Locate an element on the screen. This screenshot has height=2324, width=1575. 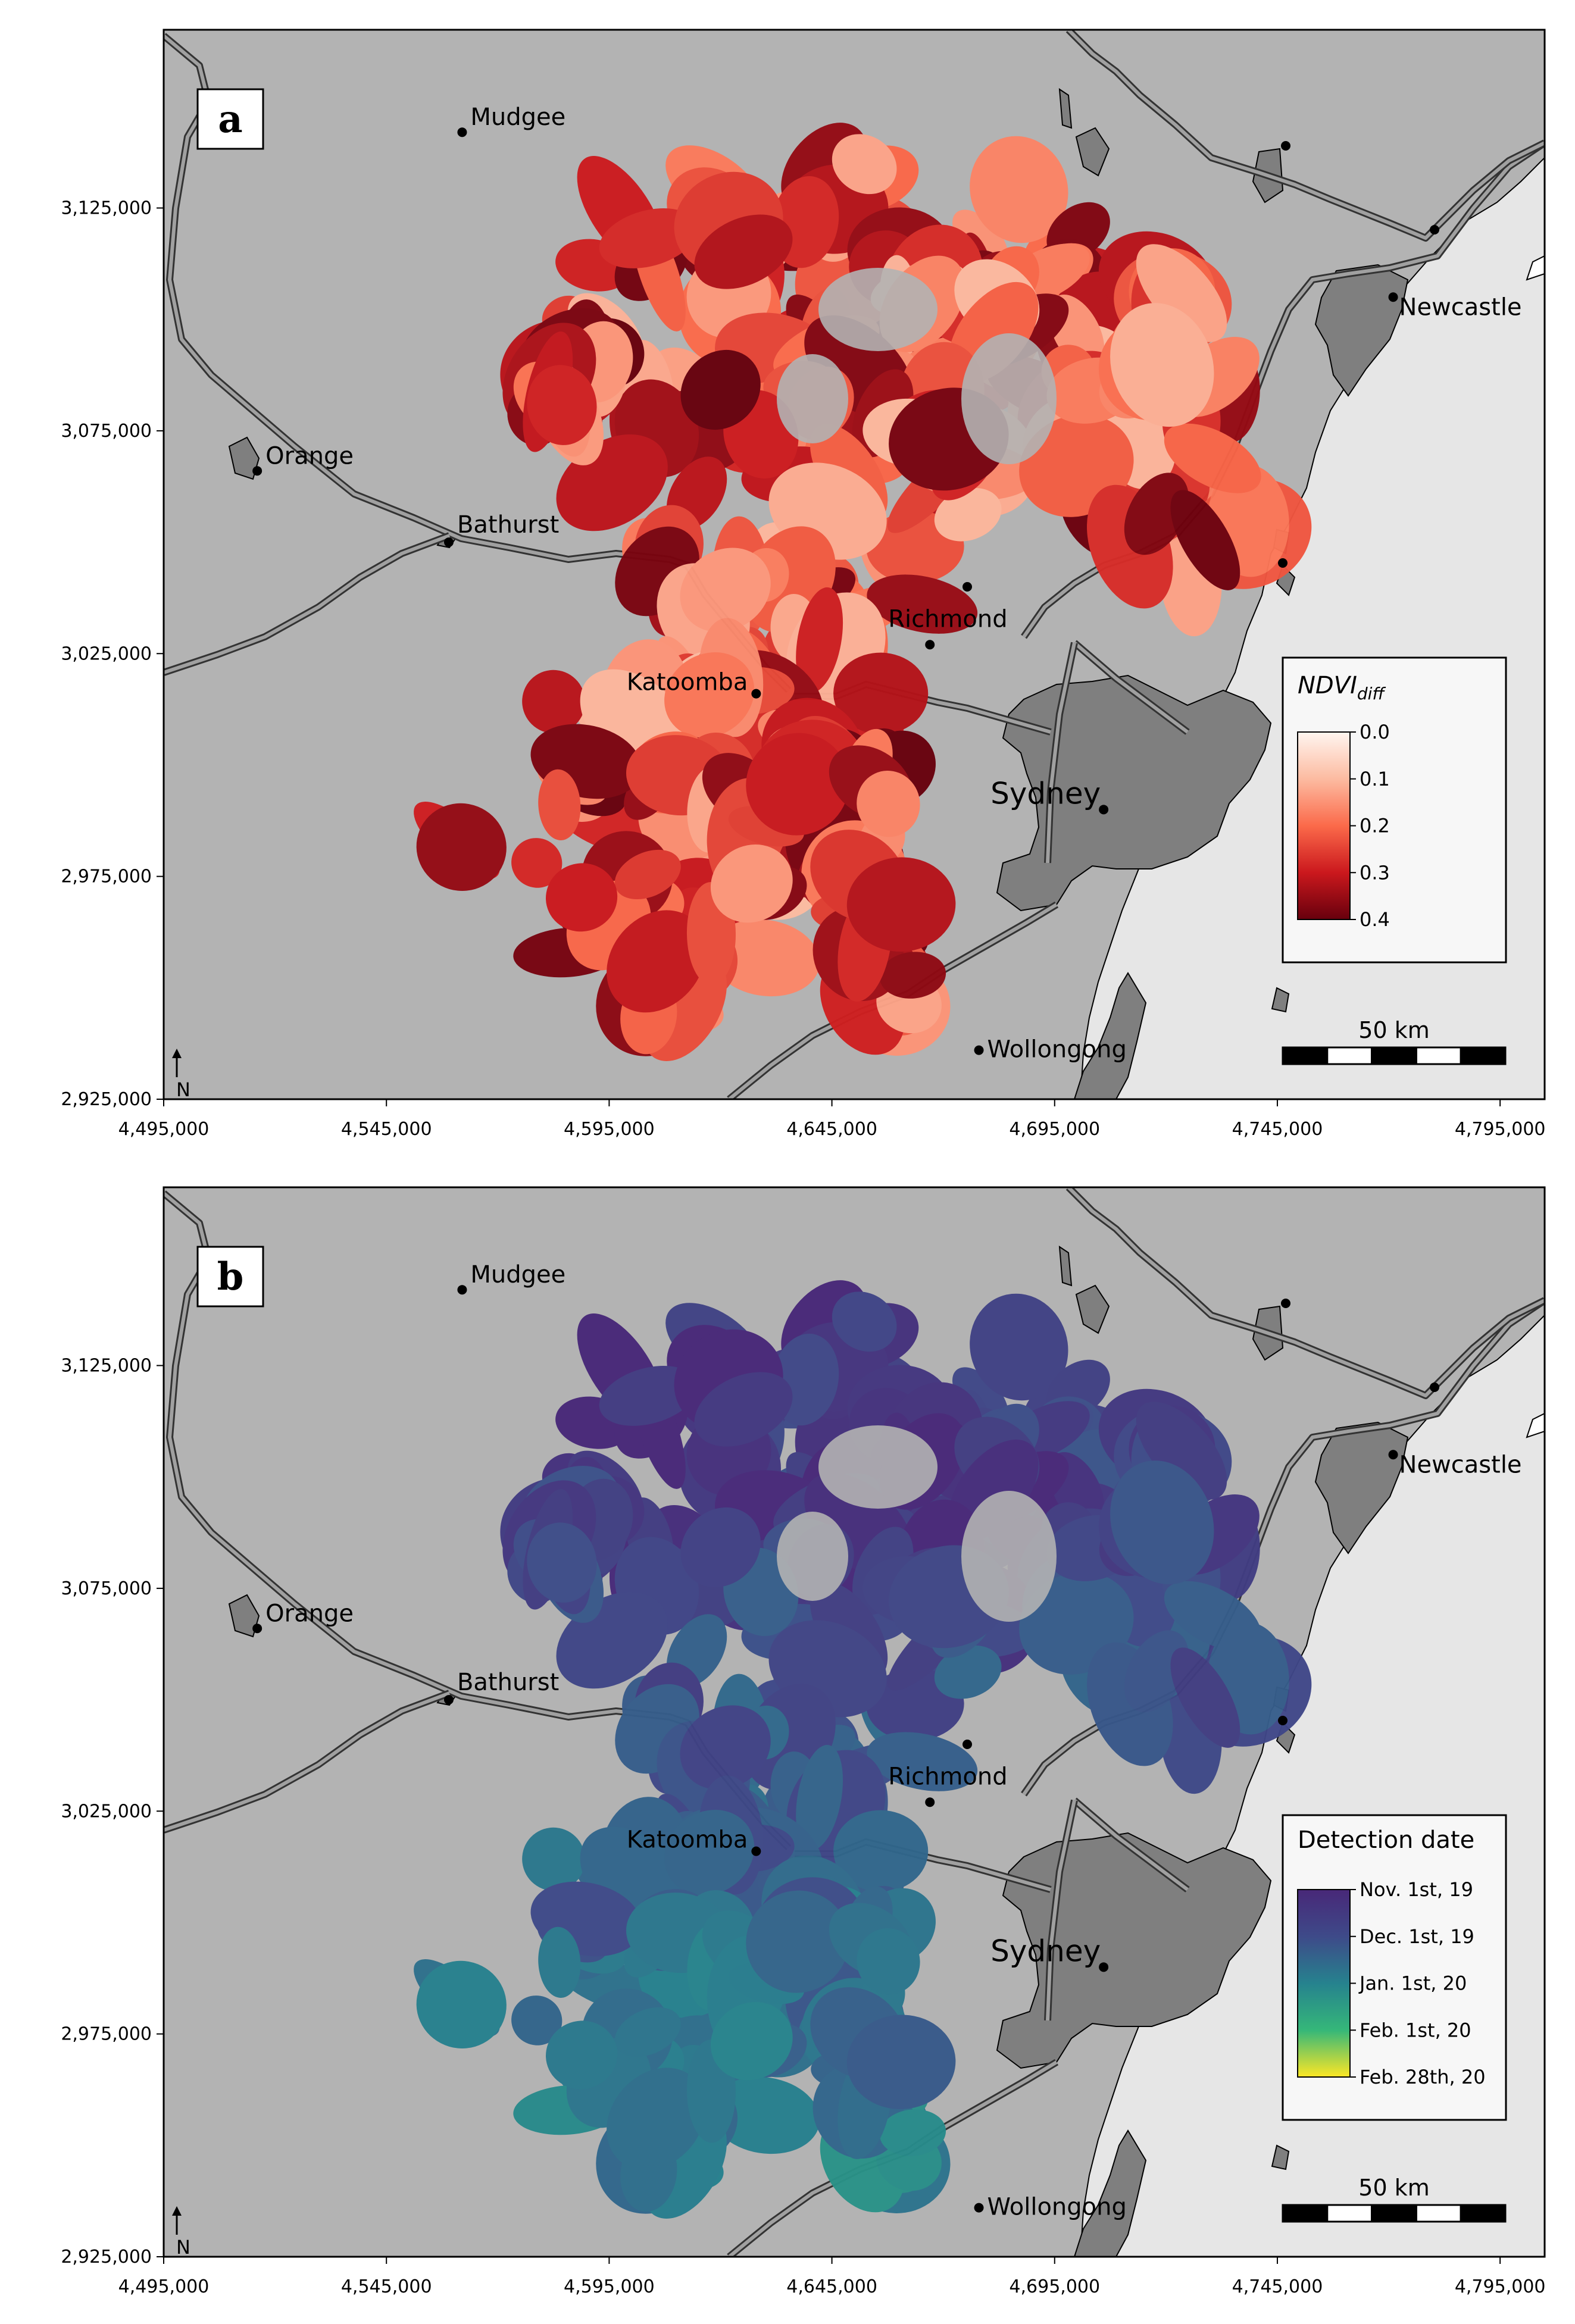
panel-letter: b is located at coordinates (230, 1277).